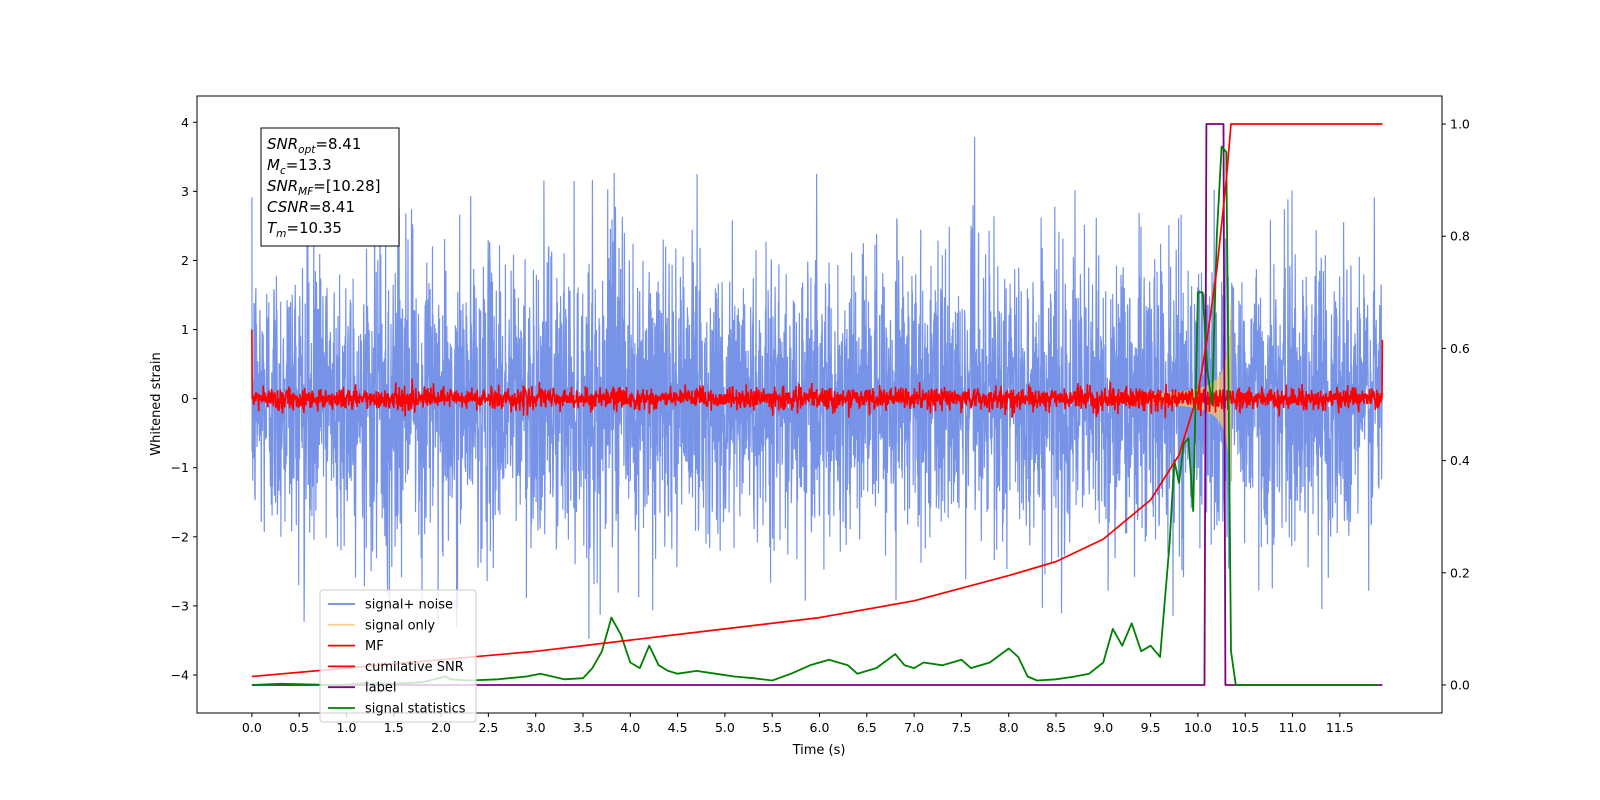  What do you see at coordinates (819, 750) in the screenshot?
I see `x-axis-label: Time (s)` at bounding box center [819, 750].